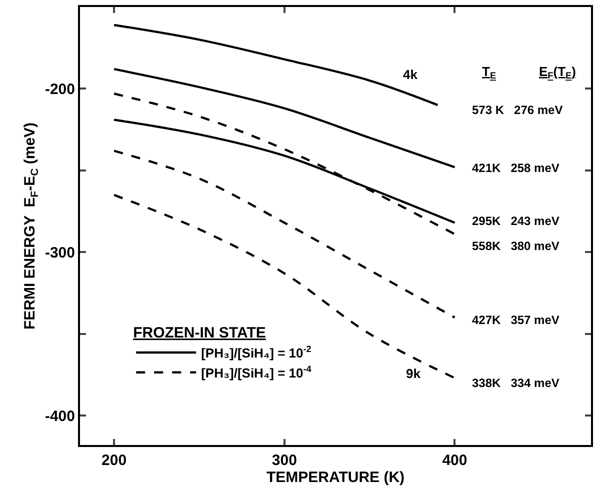 Image resolution: width=603 pixels, height=500 pixels. What do you see at coordinates (199, 333) in the screenshot?
I see `legend-title: FROZEN-IN STATE` at bounding box center [199, 333].